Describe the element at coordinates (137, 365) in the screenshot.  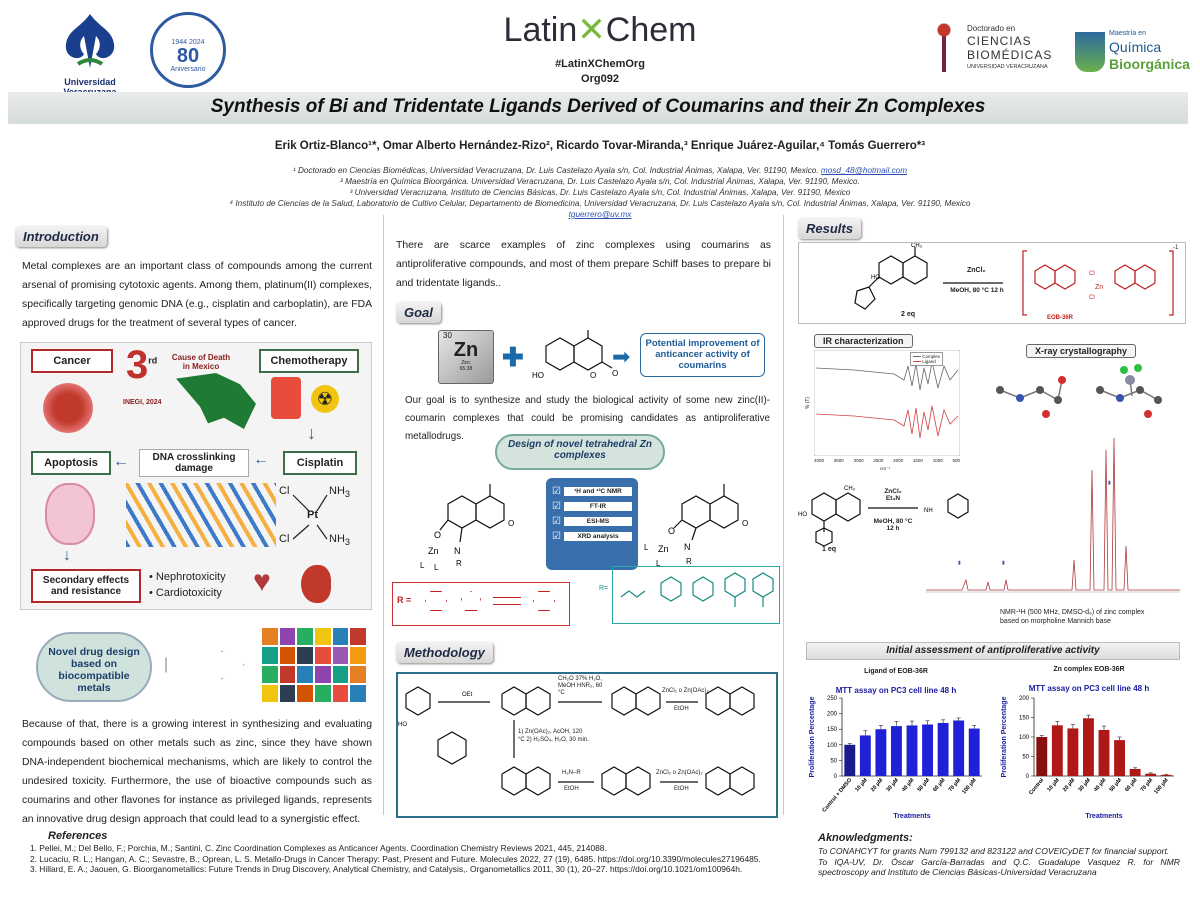
I see `rank-num: 3` at that location.